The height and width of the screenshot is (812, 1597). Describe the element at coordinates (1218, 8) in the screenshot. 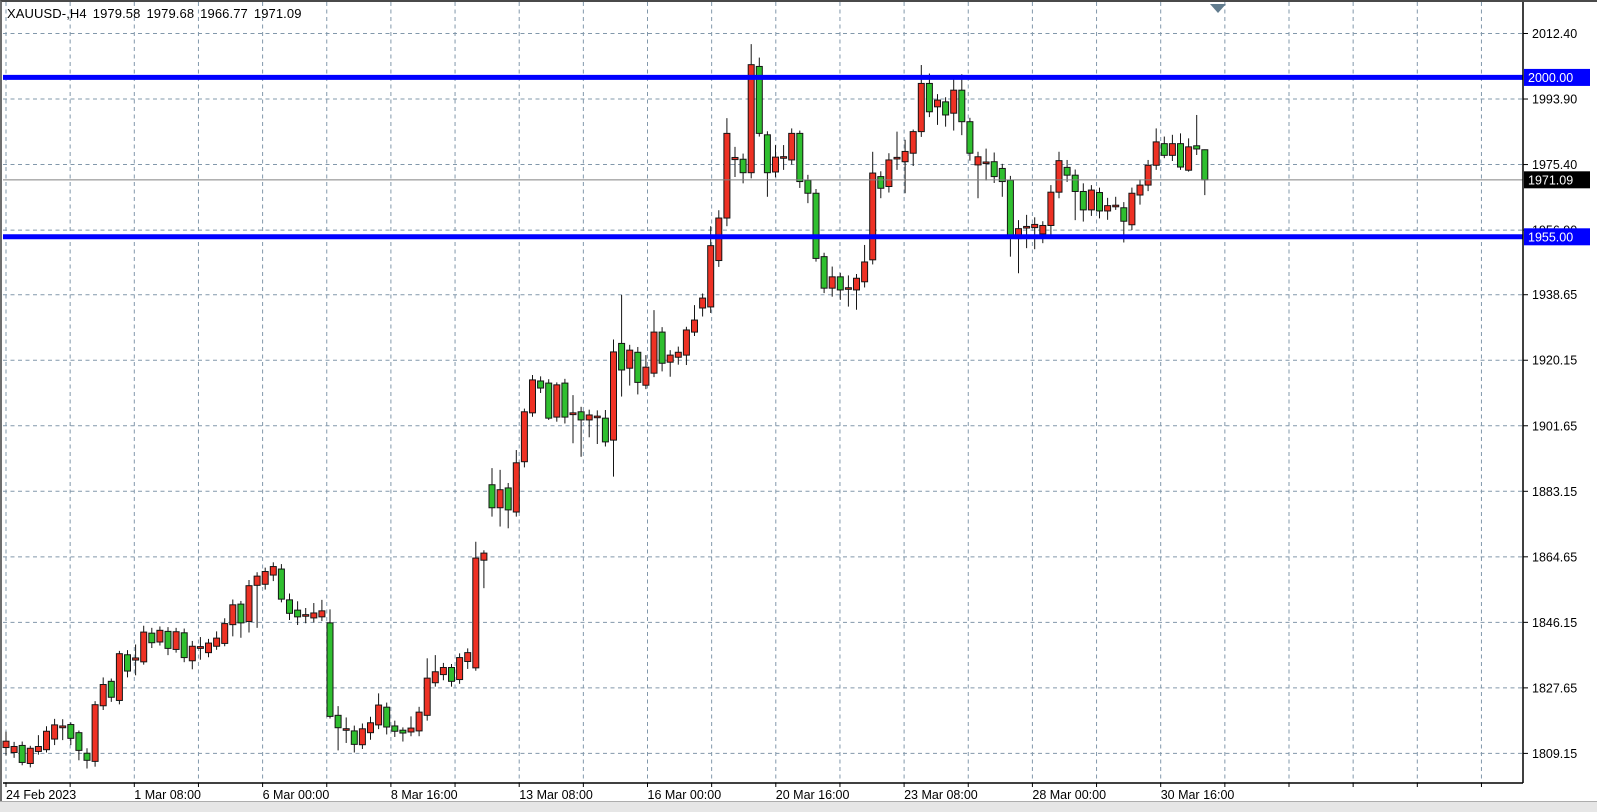

I see `chart-shift-marker-icon` at that location.